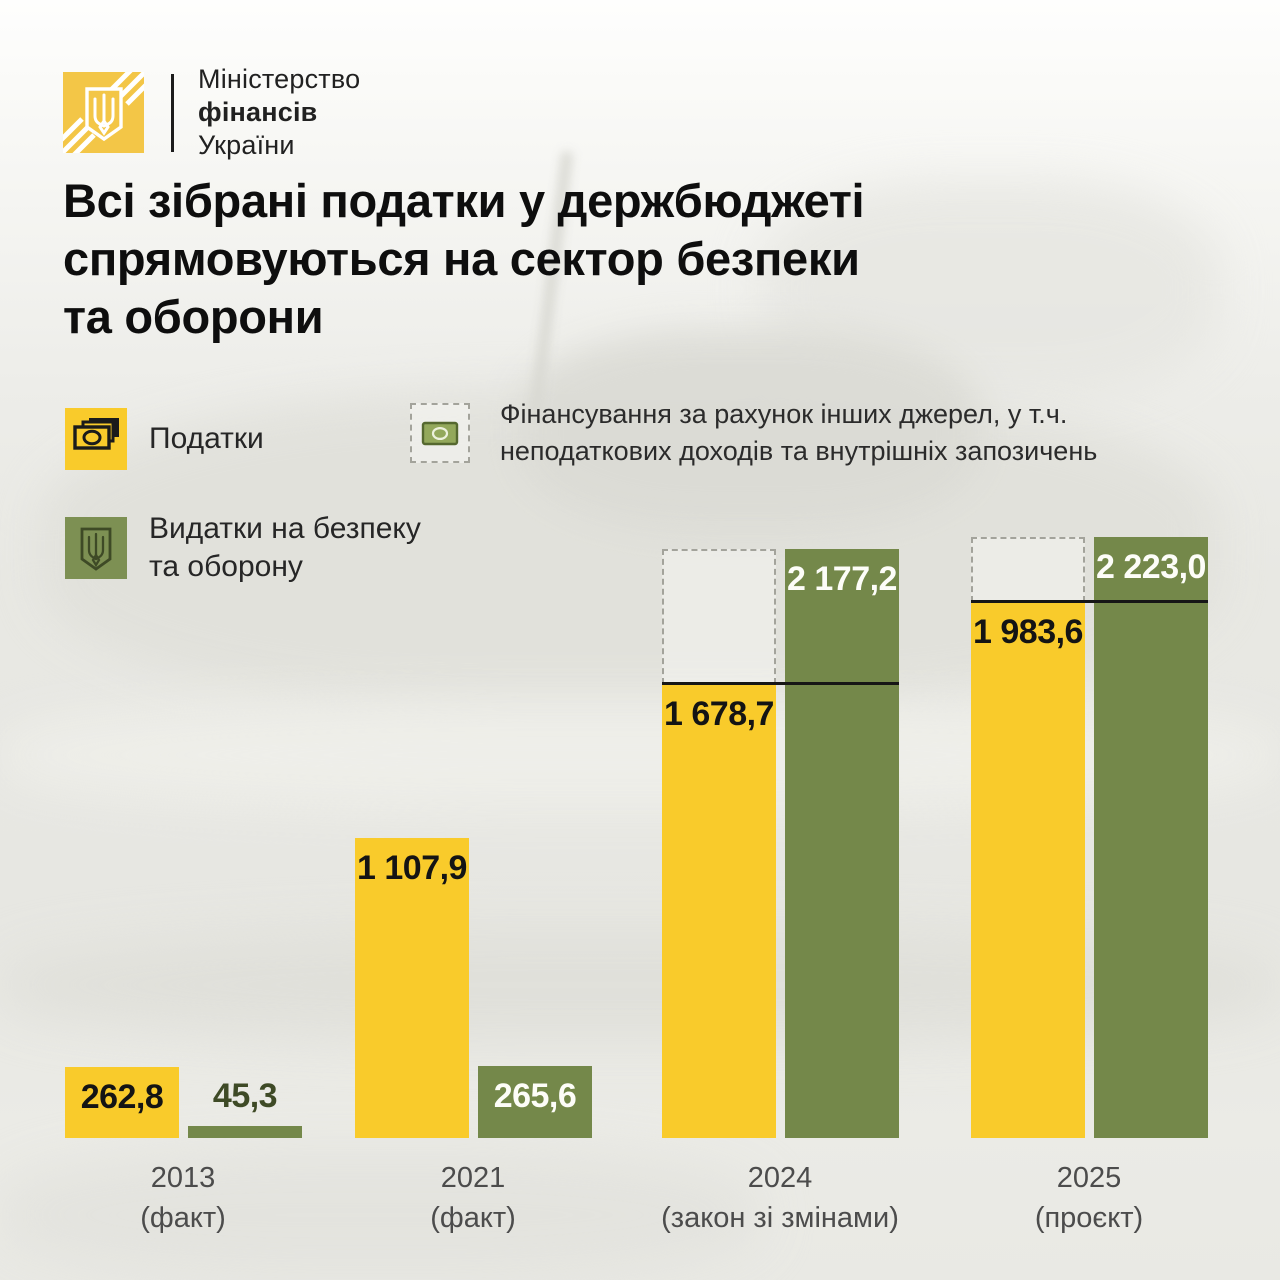  Describe the element at coordinates (1028, 569) in the screenshot. I see `other-sources-box-2025` at that location.